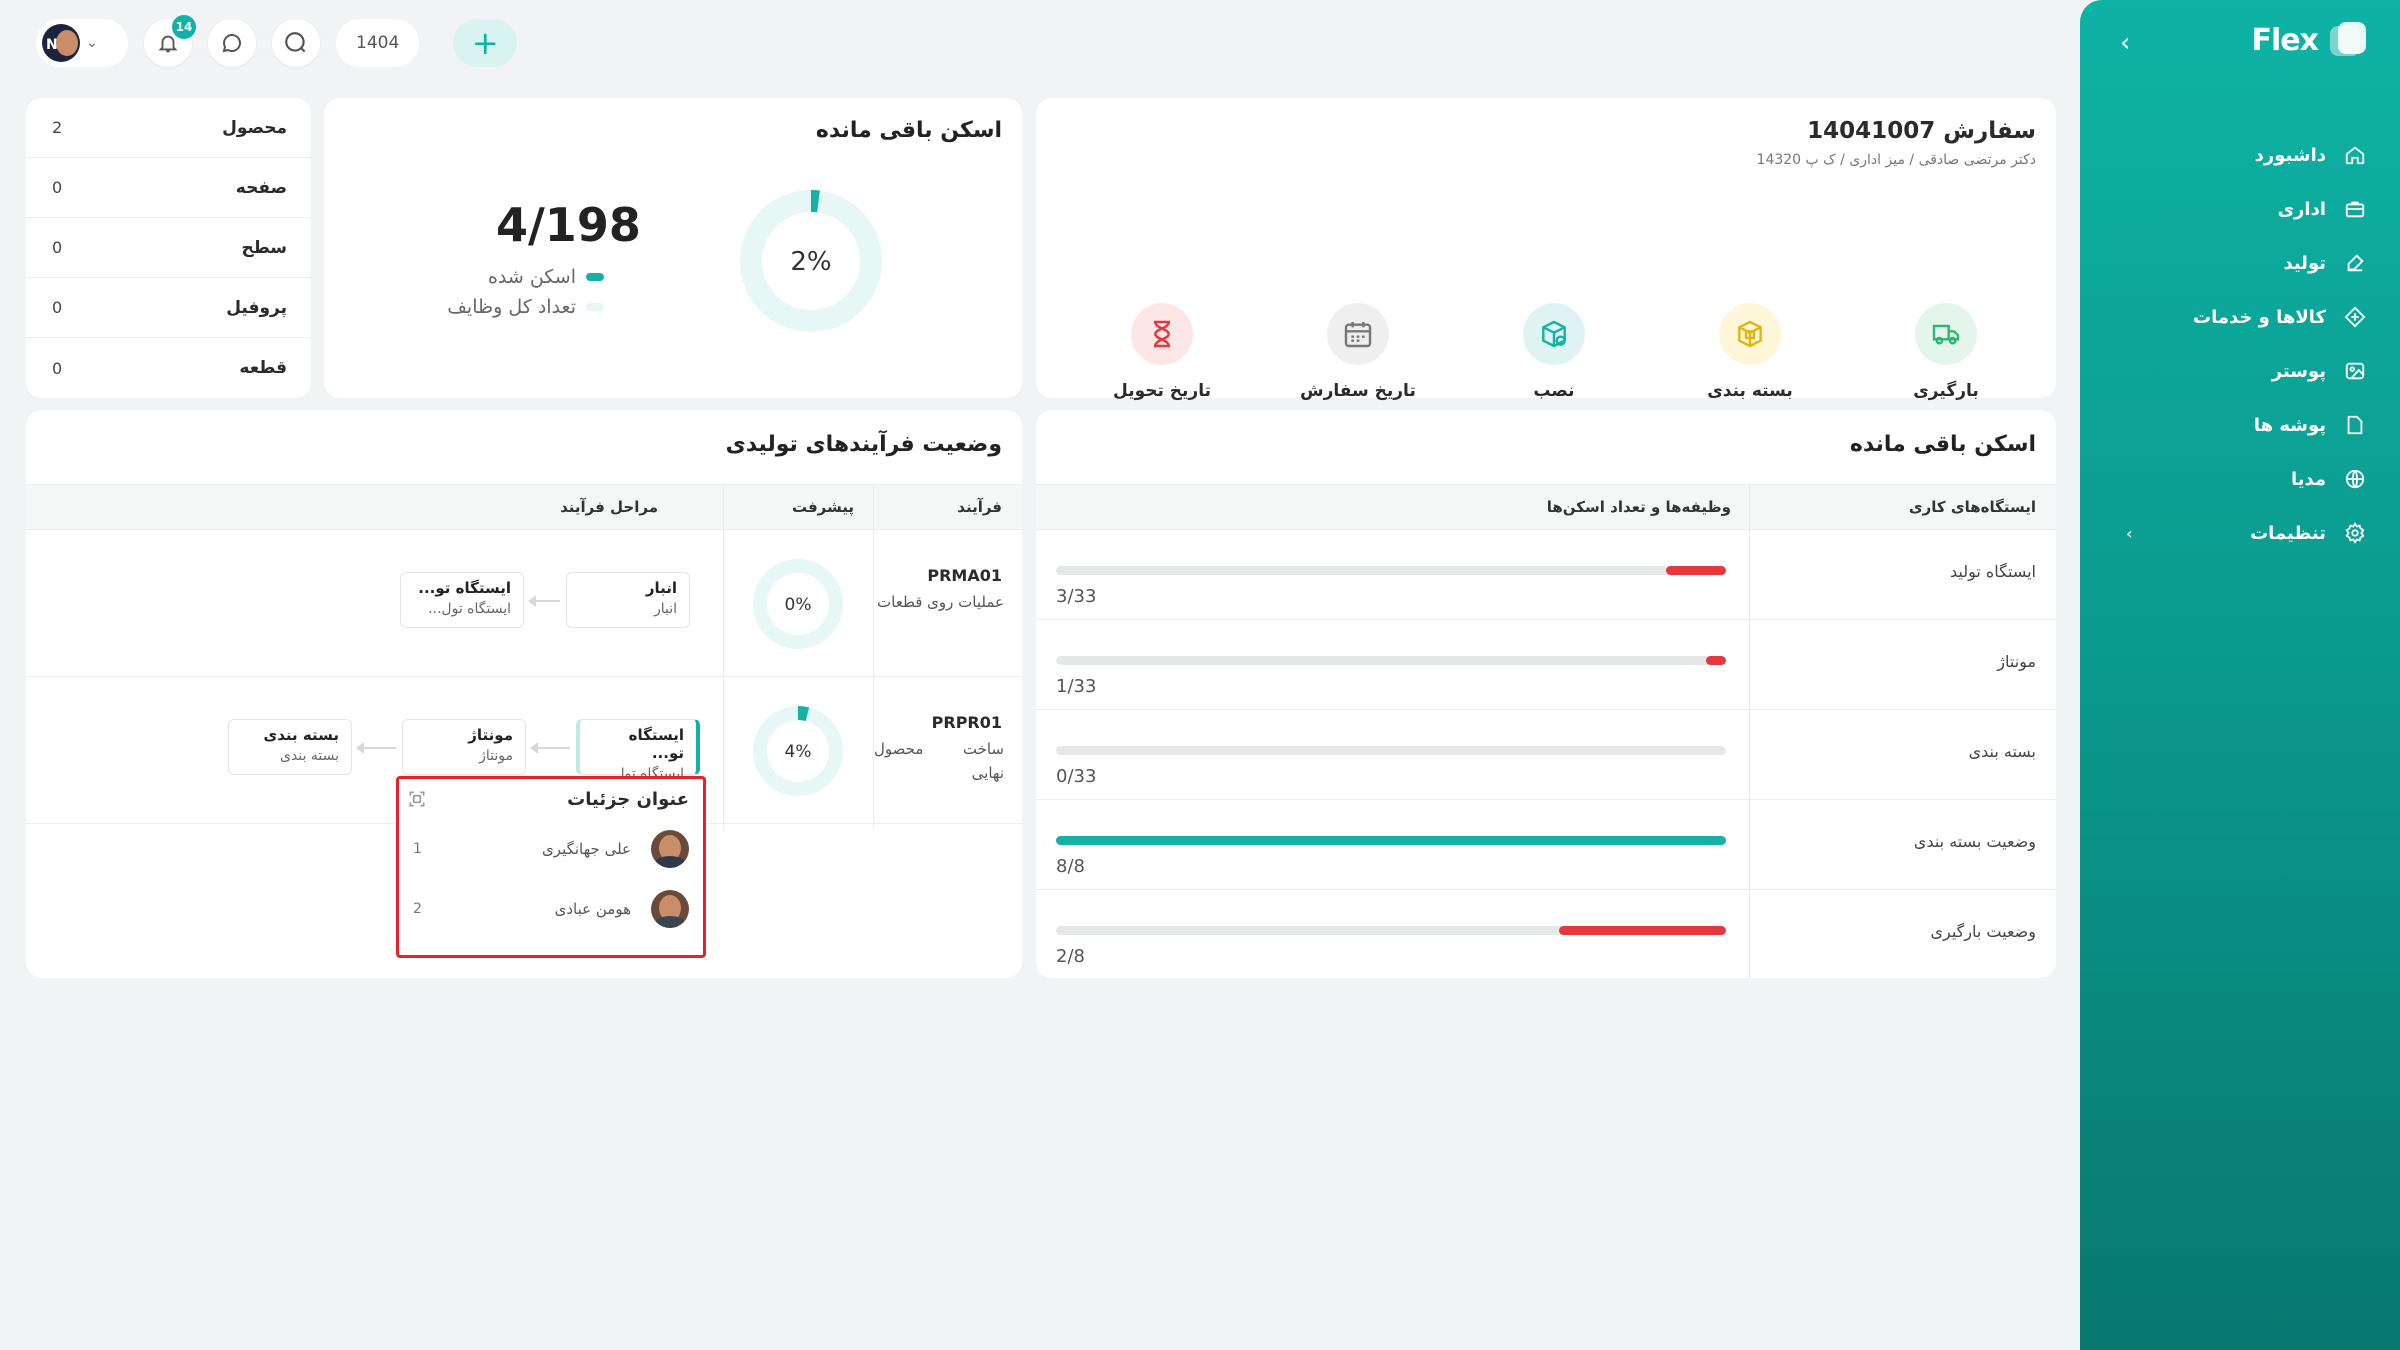 The image size is (2400, 1350). I want to click on scan-percent-label: 2%, so click(810, 262).